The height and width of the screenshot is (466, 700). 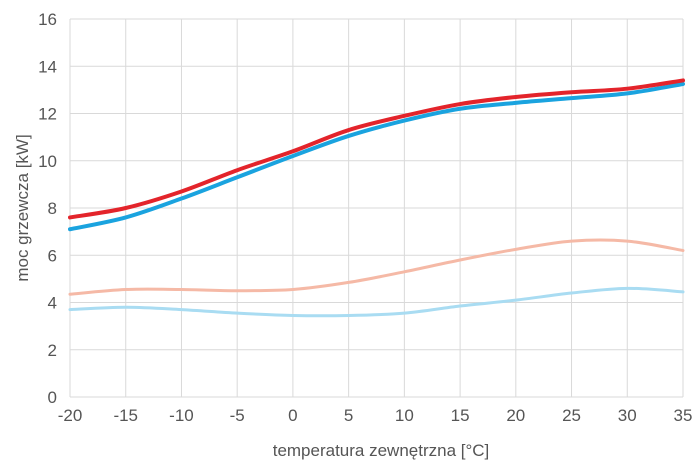 What do you see at coordinates (47, 161) in the screenshot?
I see `y-tick-label: 10` at bounding box center [47, 161].